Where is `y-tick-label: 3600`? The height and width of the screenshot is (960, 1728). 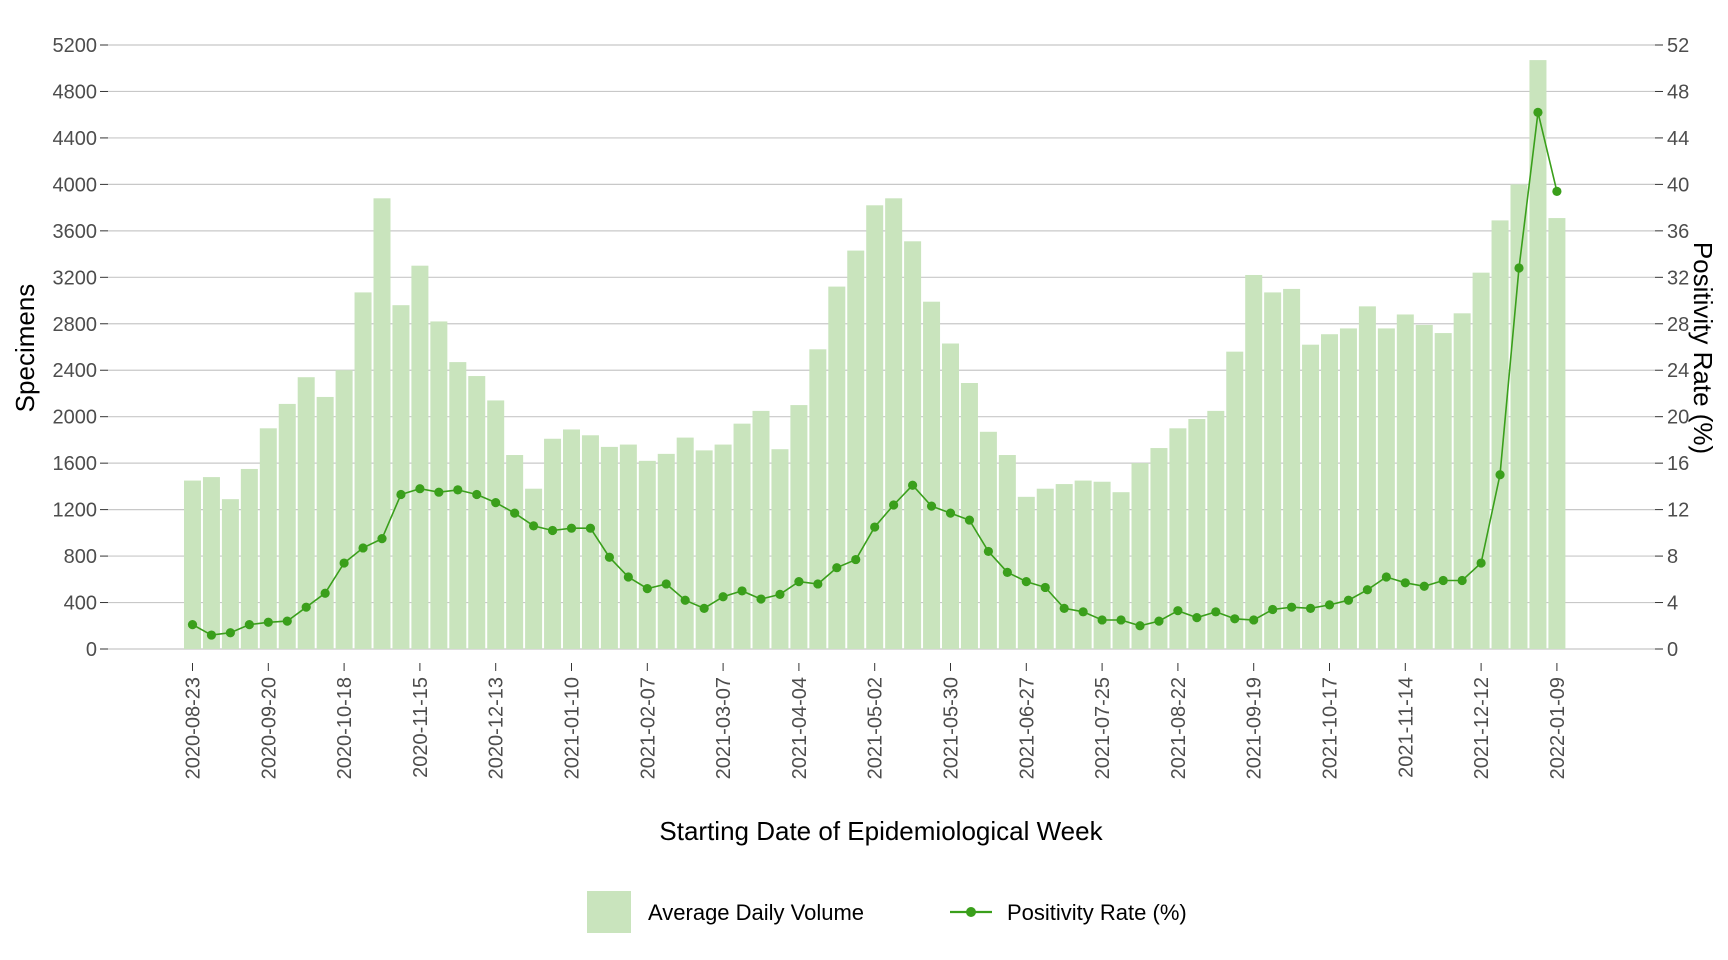 y-tick-label: 3600 is located at coordinates (75, 232).